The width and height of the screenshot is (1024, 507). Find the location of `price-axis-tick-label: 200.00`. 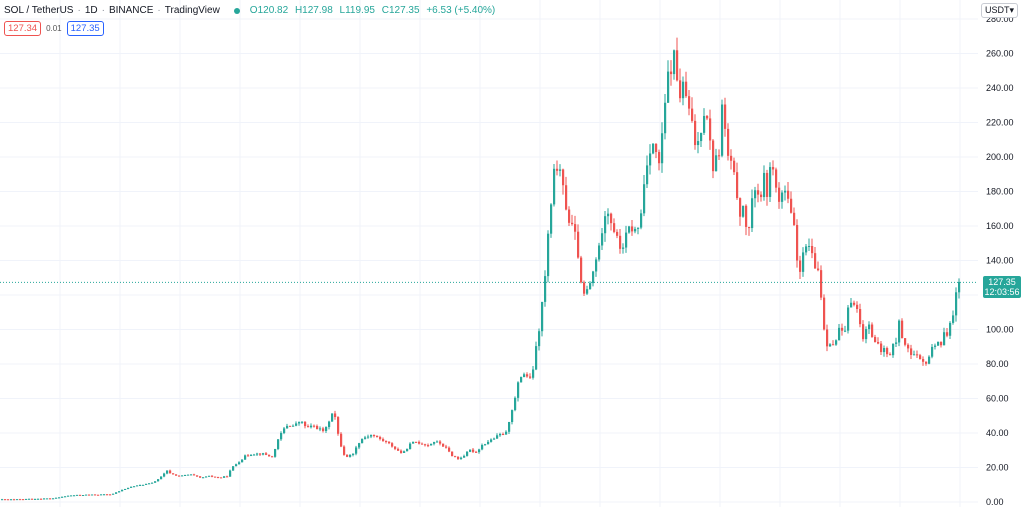

price-axis-tick-label: 200.00 is located at coordinates (1000, 157).